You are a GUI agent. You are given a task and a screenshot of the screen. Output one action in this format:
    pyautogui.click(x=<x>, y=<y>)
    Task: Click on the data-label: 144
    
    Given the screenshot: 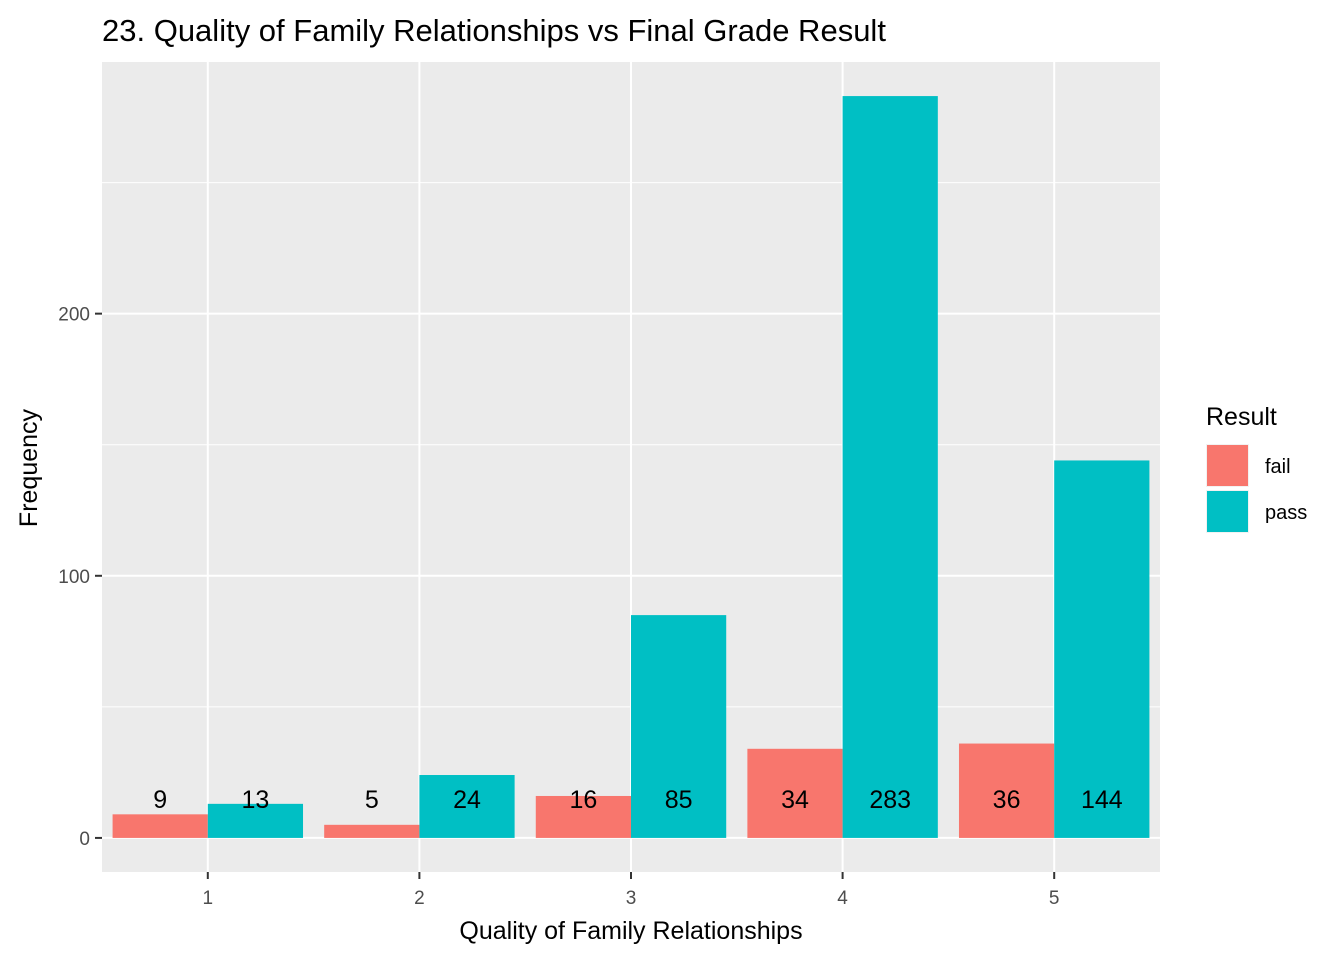 What is the action you would take?
    pyautogui.click(x=1102, y=800)
    